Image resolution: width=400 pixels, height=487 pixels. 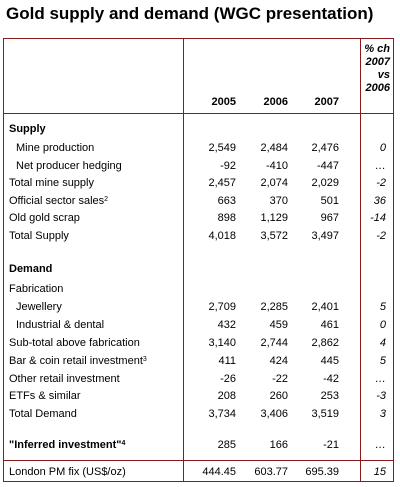 I want to click on section-heading-demand: Demand, so click(x=31, y=269).